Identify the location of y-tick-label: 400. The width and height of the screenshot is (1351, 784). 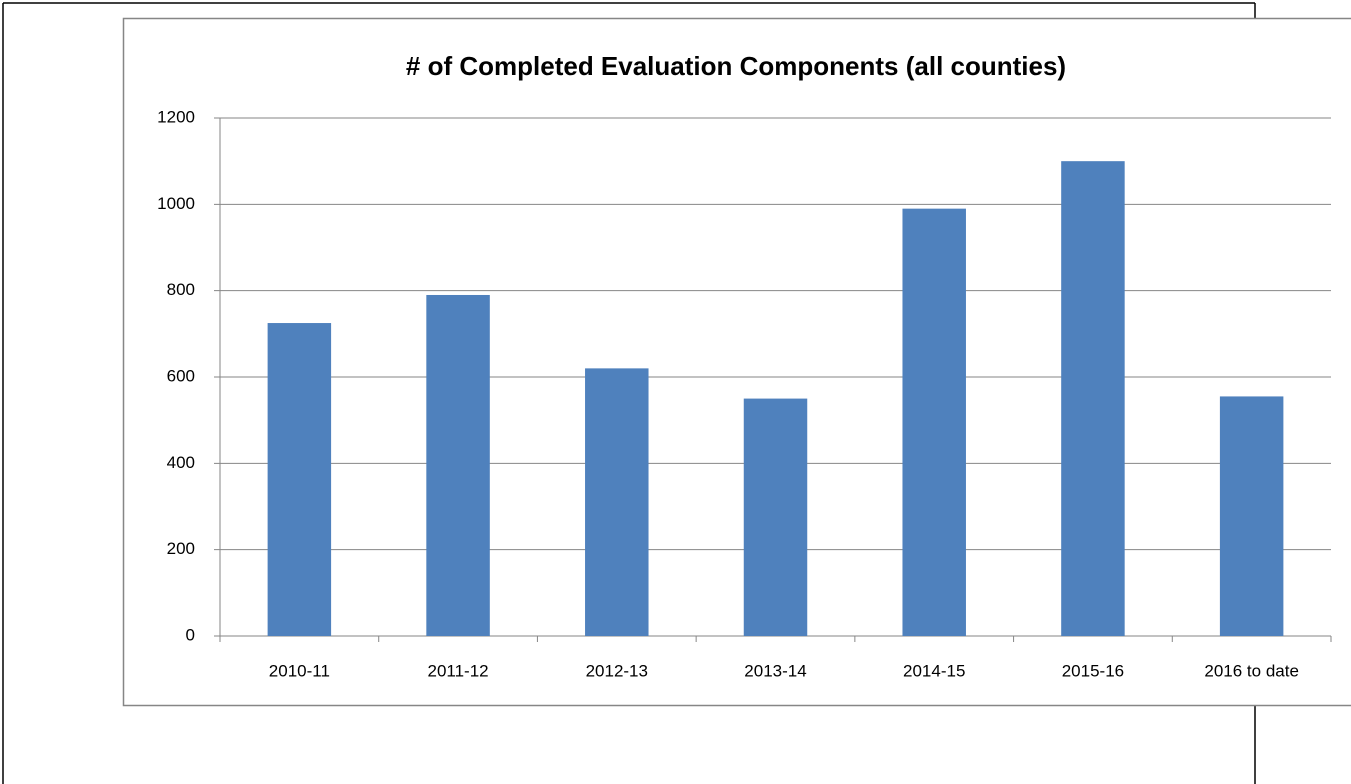
(181, 462).